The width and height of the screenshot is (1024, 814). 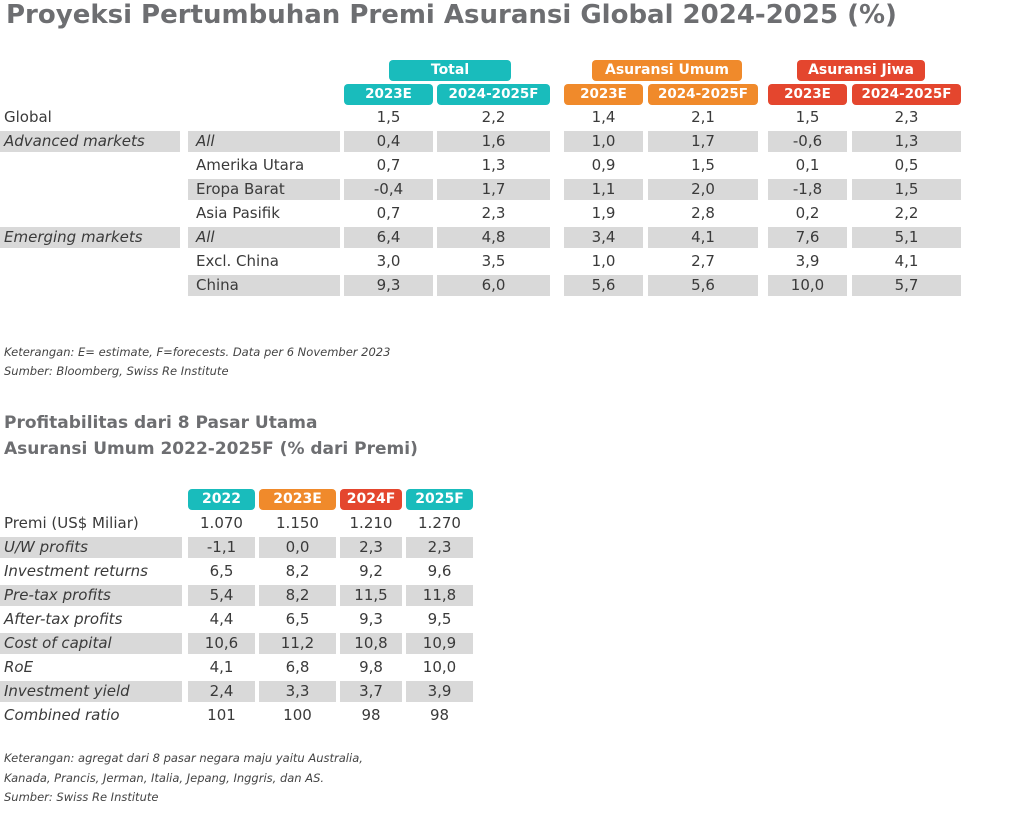 What do you see at coordinates (116, 371) in the screenshot?
I see `table1-source: Sumber: Bloomberg, Swiss Re Institute` at bounding box center [116, 371].